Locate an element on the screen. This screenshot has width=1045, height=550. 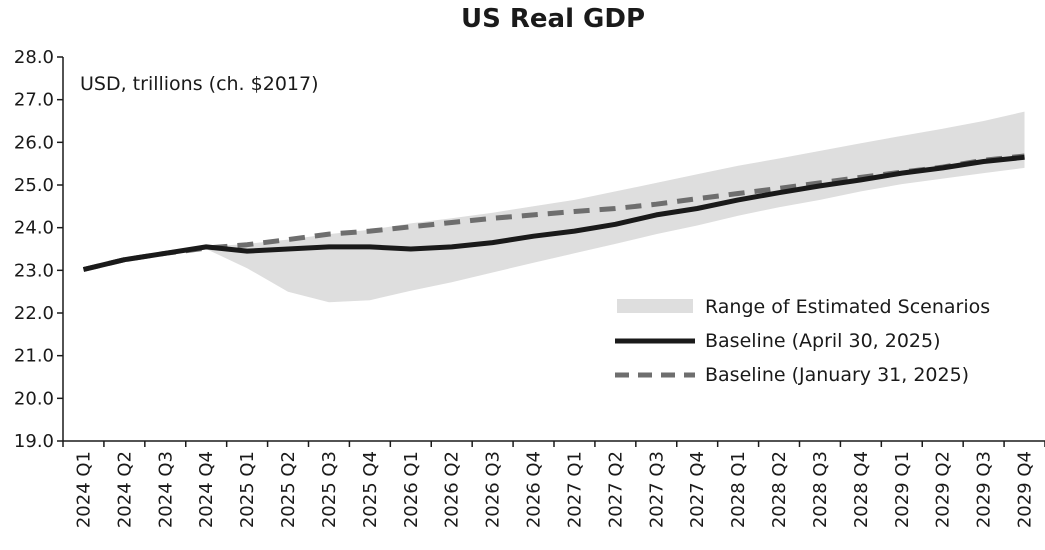
x-tick-label: 2027 Q4 is located at coordinates (697, 489).